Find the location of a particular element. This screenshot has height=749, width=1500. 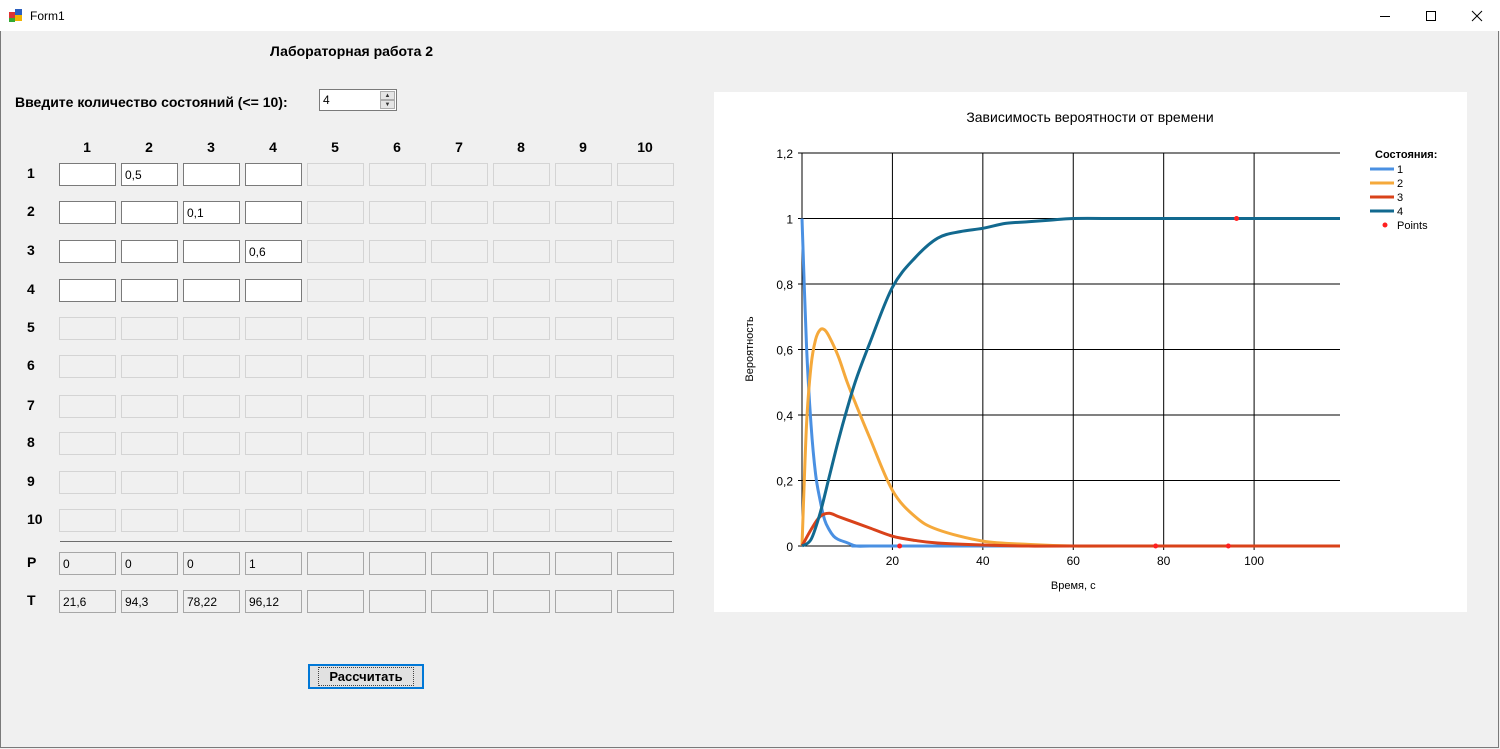

p-value-3: 0 is located at coordinates (211, 563).